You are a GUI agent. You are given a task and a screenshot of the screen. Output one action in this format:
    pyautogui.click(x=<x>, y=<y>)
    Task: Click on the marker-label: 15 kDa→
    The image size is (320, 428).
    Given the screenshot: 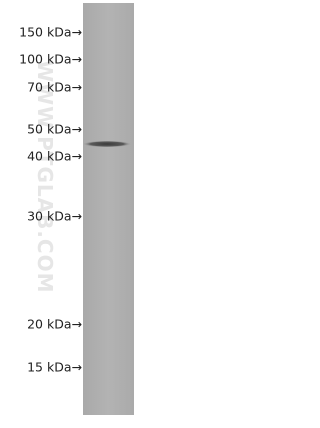 What is the action you would take?
    pyautogui.click(x=54, y=367)
    